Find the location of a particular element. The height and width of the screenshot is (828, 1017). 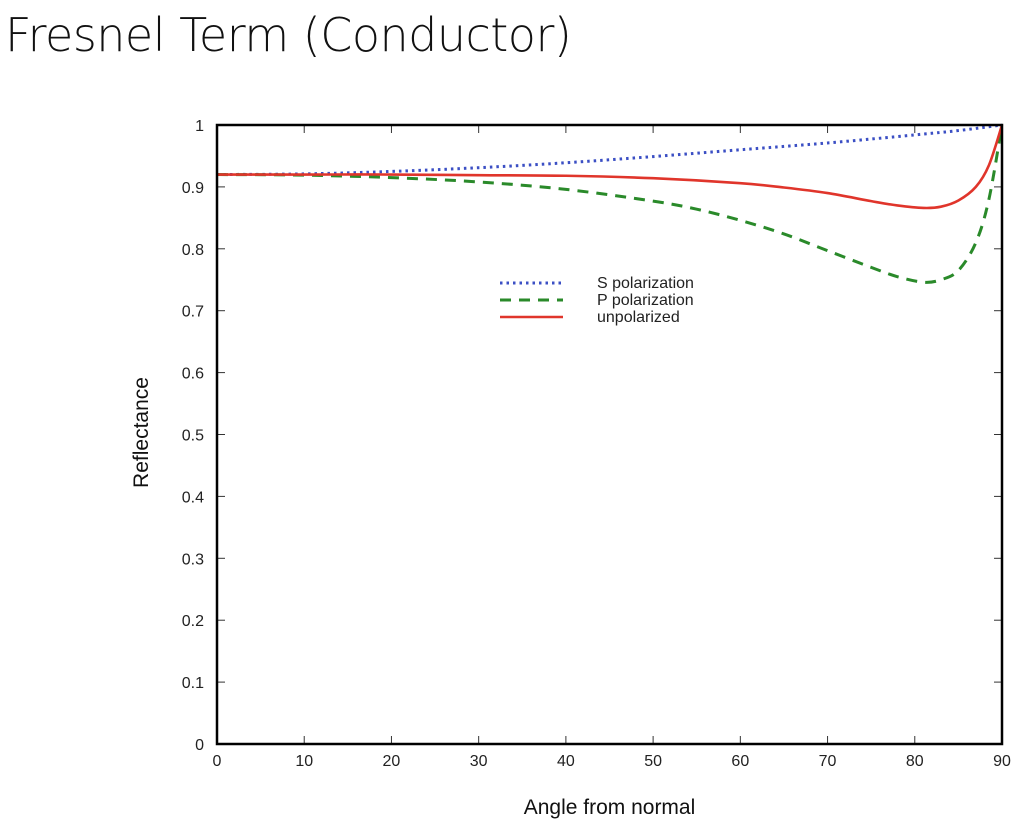

x-tick-label: 10 is located at coordinates (304, 761).